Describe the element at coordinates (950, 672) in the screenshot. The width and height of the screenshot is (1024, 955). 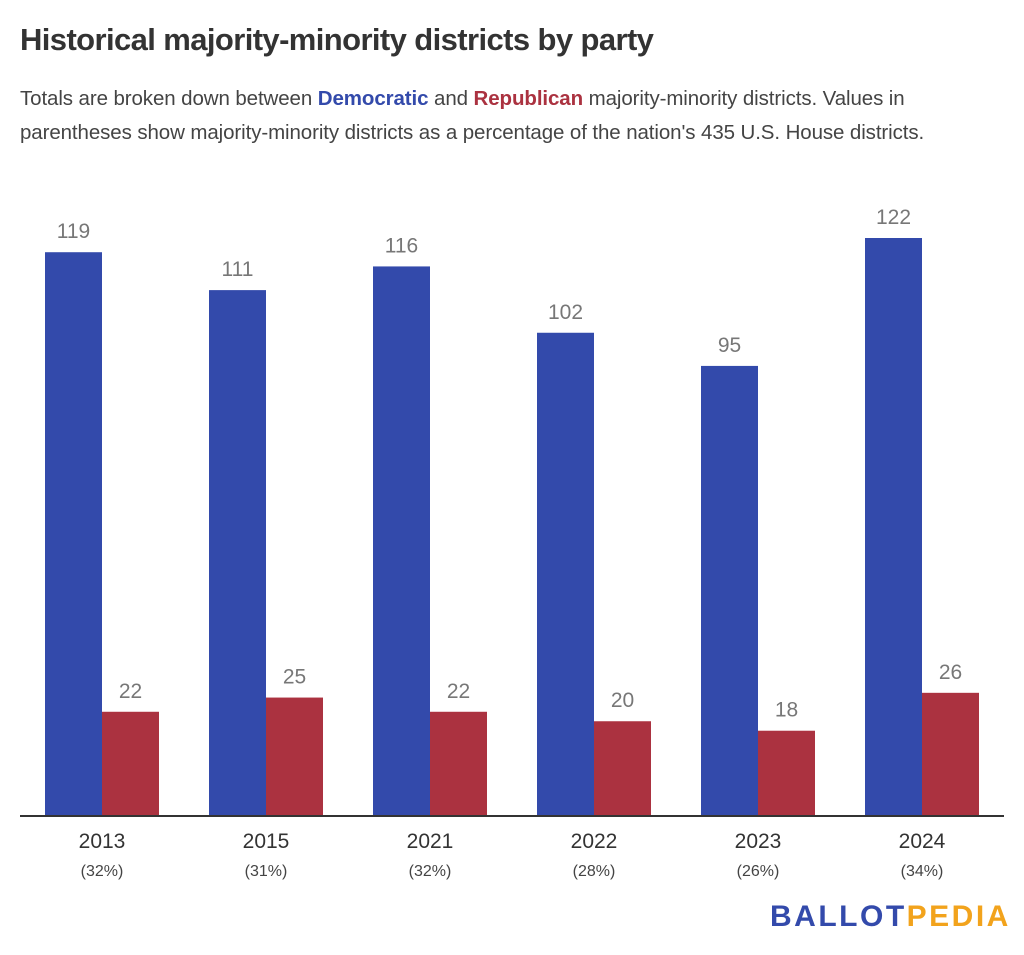
I see `value-label-republican-2024: 26` at that location.